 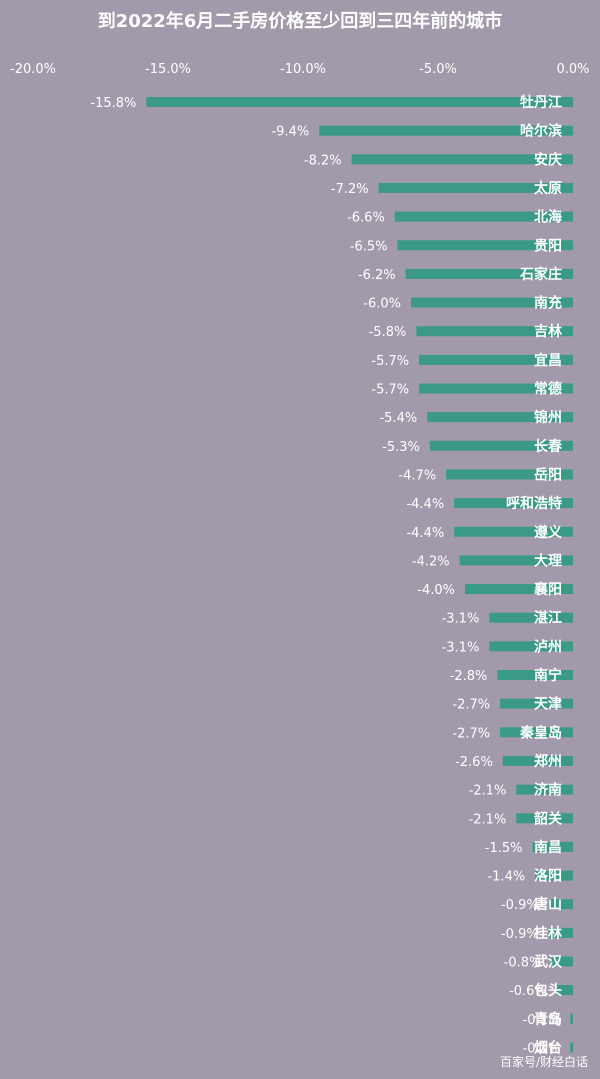 What do you see at coordinates (33, 69) in the screenshot?
I see `x-tick-label: -20.0%` at bounding box center [33, 69].